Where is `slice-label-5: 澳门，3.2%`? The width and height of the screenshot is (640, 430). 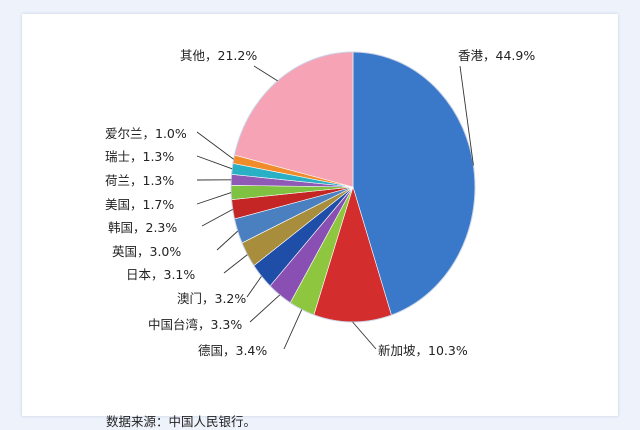
slice-label-5: 澳门，3.2% is located at coordinates (211, 298).